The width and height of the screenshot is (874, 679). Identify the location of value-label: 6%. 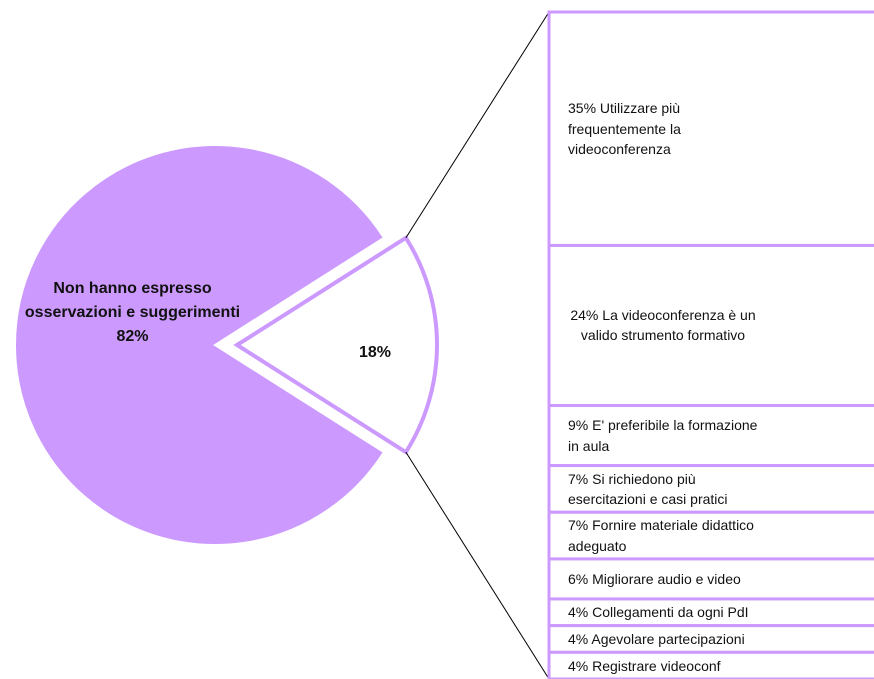
(578, 578).